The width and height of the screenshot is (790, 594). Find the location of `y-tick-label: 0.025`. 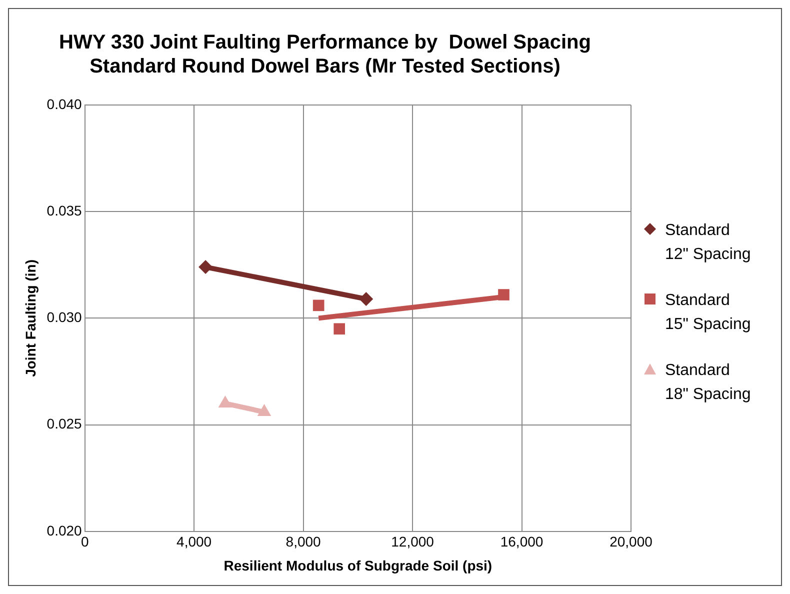

y-tick-label: 0.025 is located at coordinates (64, 424).